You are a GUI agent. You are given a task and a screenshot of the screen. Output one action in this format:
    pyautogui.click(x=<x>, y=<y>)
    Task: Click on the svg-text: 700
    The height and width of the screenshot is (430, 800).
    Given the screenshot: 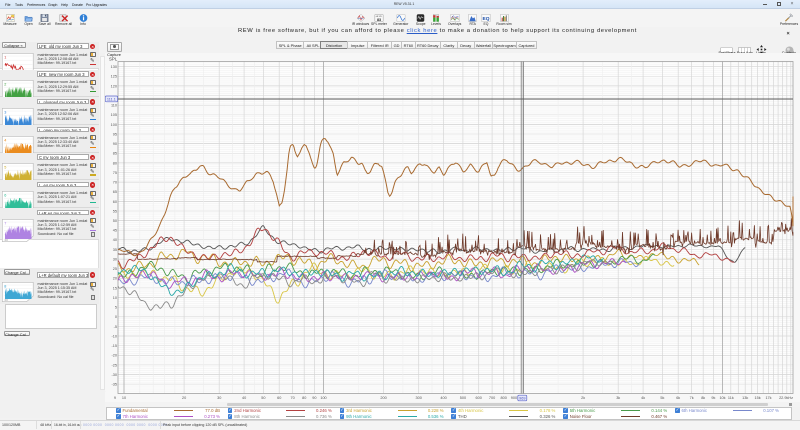 What is the action you would take?
    pyautogui.click(x=492, y=398)
    